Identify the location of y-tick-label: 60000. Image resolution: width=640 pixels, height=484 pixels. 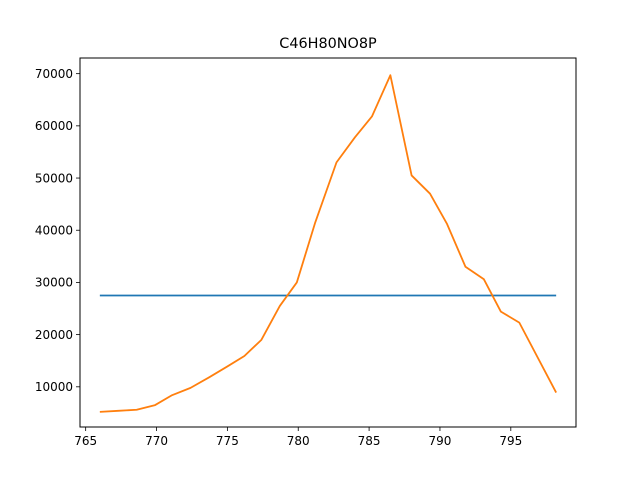
(54, 126).